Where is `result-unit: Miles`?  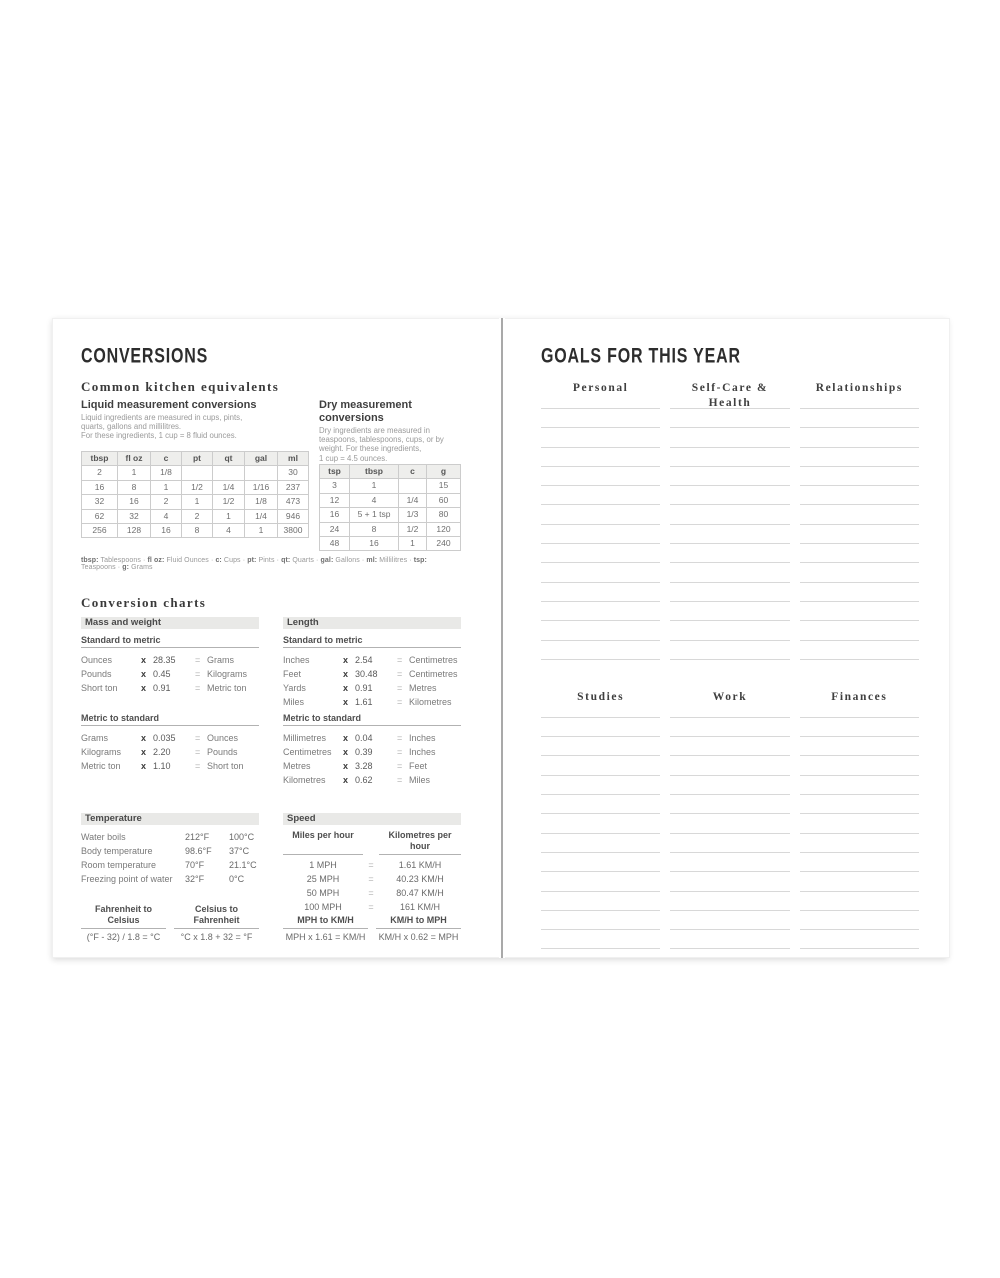 result-unit: Miles is located at coordinates (420, 780).